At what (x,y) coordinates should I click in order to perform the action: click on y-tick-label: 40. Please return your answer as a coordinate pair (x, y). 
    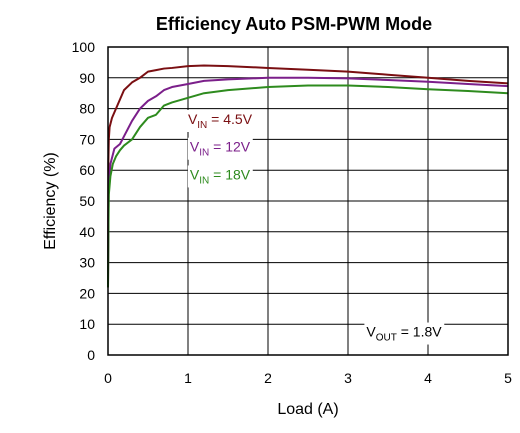
    Looking at the image, I should click on (87, 232).